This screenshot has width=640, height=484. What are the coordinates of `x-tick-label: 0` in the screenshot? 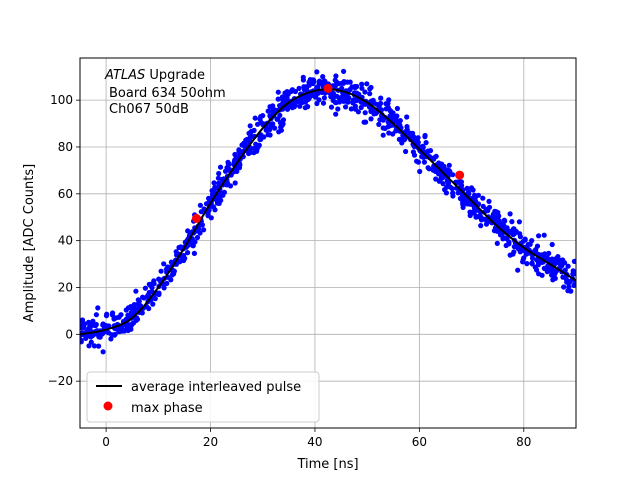 It's located at (106, 442).